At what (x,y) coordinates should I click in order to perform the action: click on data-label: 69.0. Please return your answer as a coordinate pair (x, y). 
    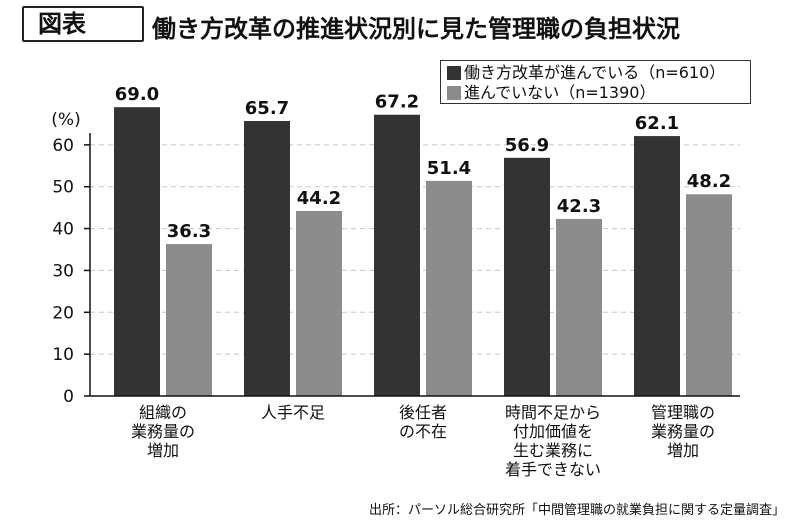
    Looking at the image, I should click on (137, 94).